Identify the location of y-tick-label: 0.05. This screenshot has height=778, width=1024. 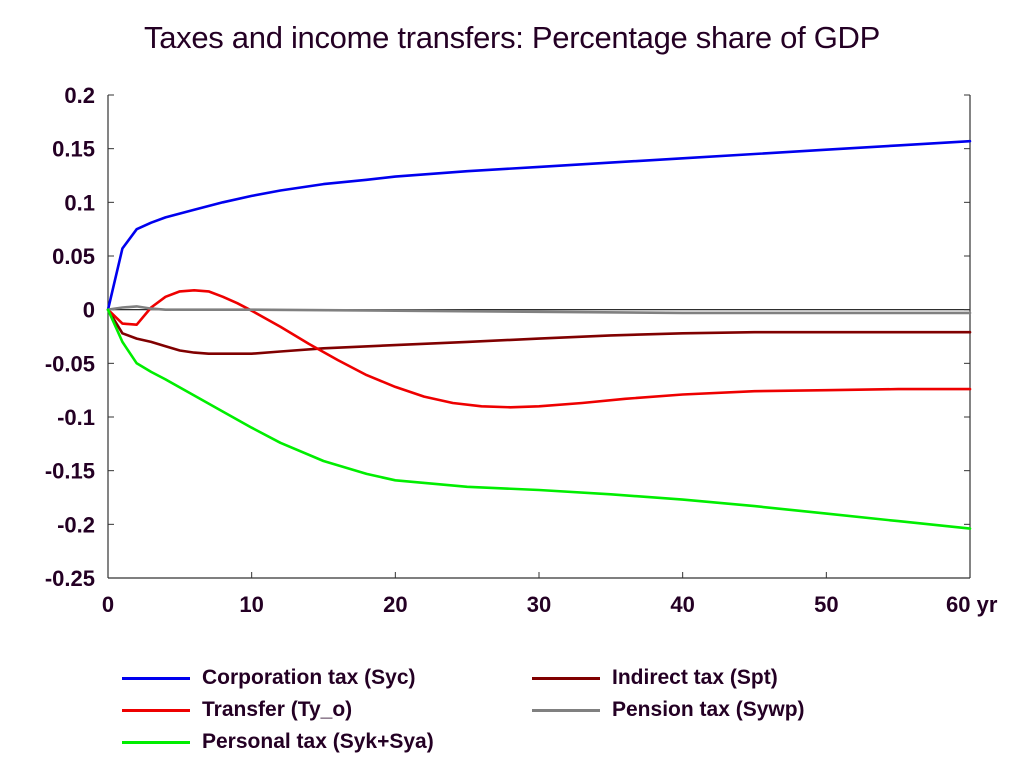
(73, 256).